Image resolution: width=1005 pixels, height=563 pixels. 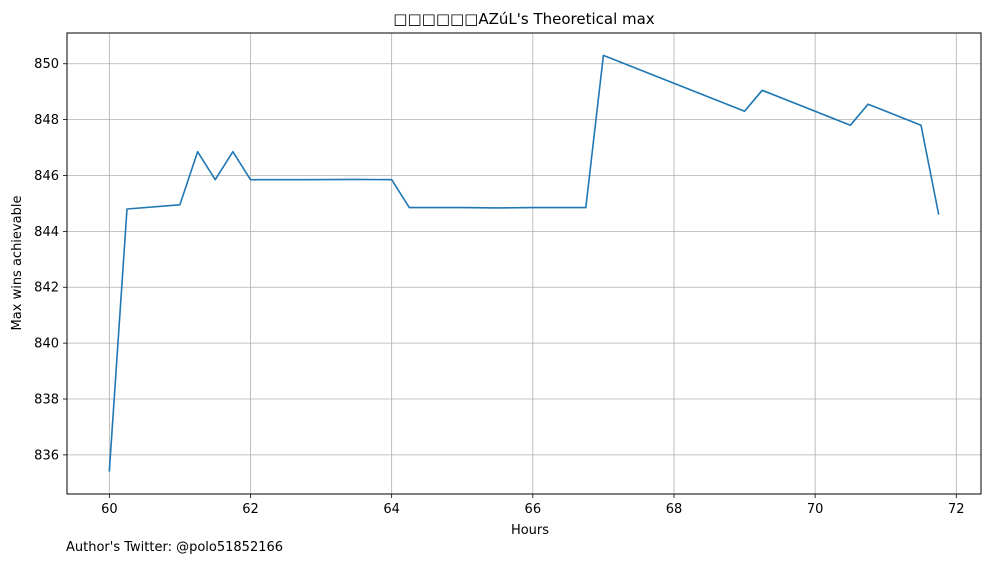 I want to click on x-tick-label: 60, so click(x=109, y=509).